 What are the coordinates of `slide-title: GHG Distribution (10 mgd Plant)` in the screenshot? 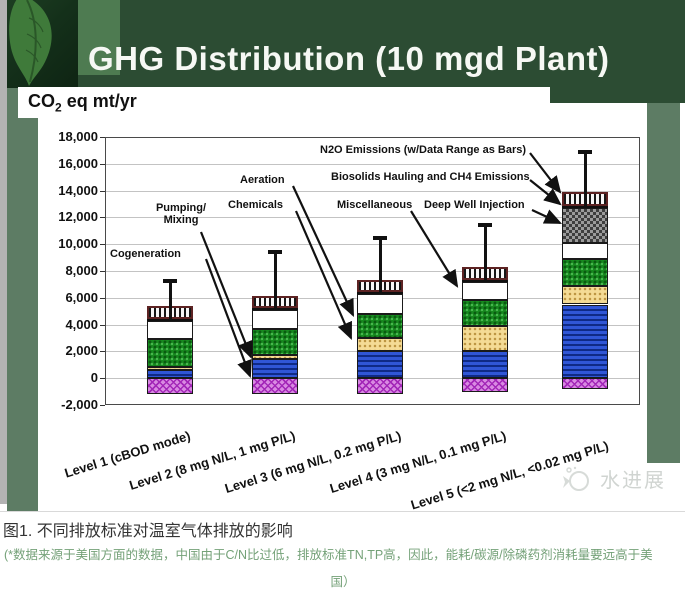 It's located at (349, 58).